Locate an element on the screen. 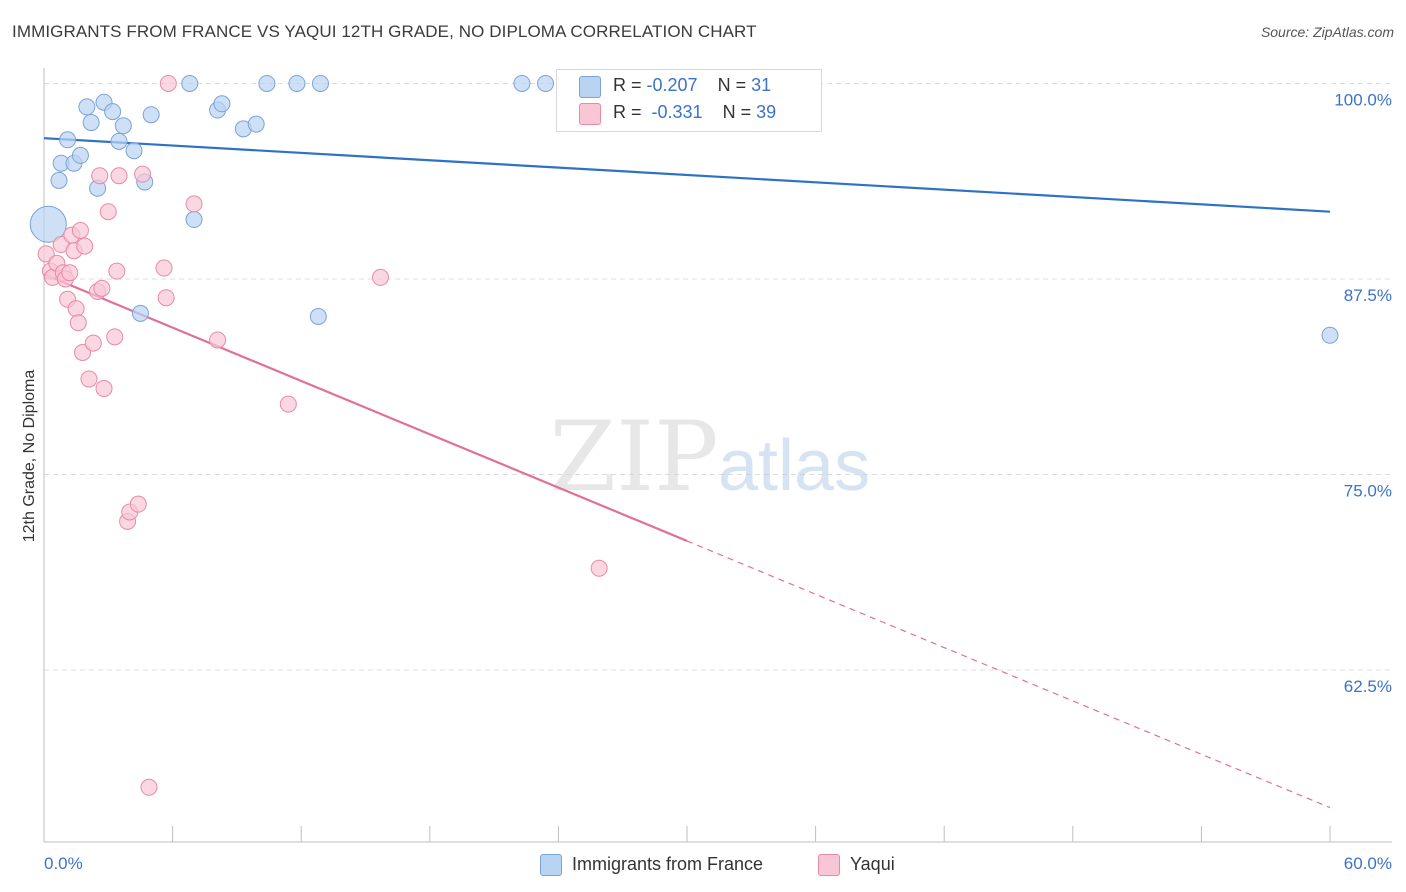 Image resolution: width=1406 pixels, height=892 pixels. watermark: ZIP atlas is located at coordinates (709, 457).